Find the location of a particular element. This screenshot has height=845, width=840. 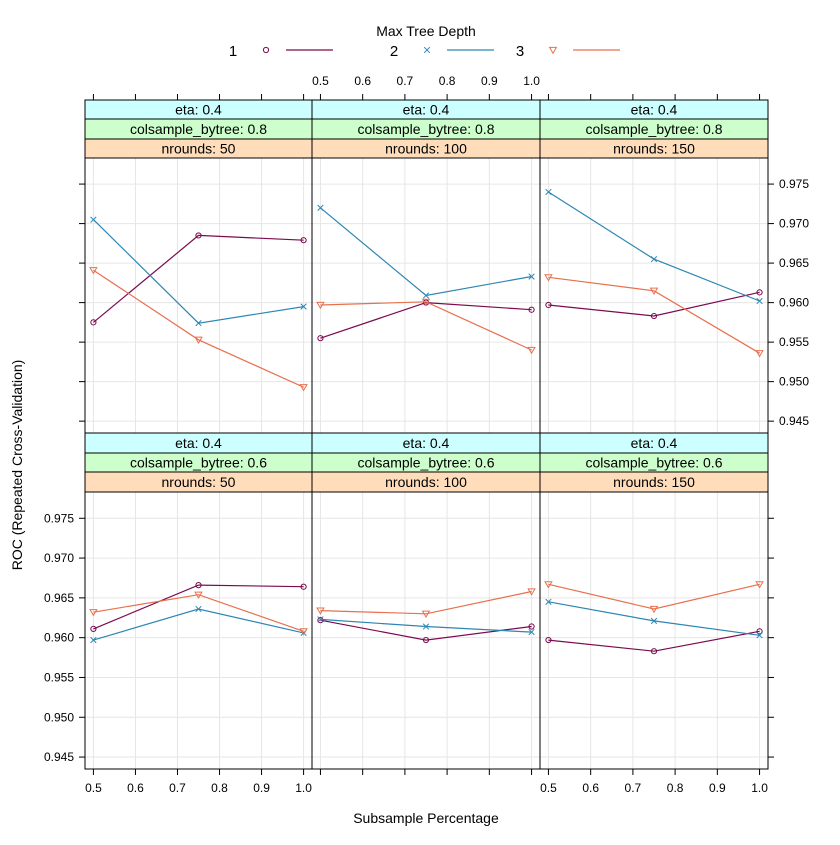

y-tick-label: 0.950 is located at coordinates (59, 717).